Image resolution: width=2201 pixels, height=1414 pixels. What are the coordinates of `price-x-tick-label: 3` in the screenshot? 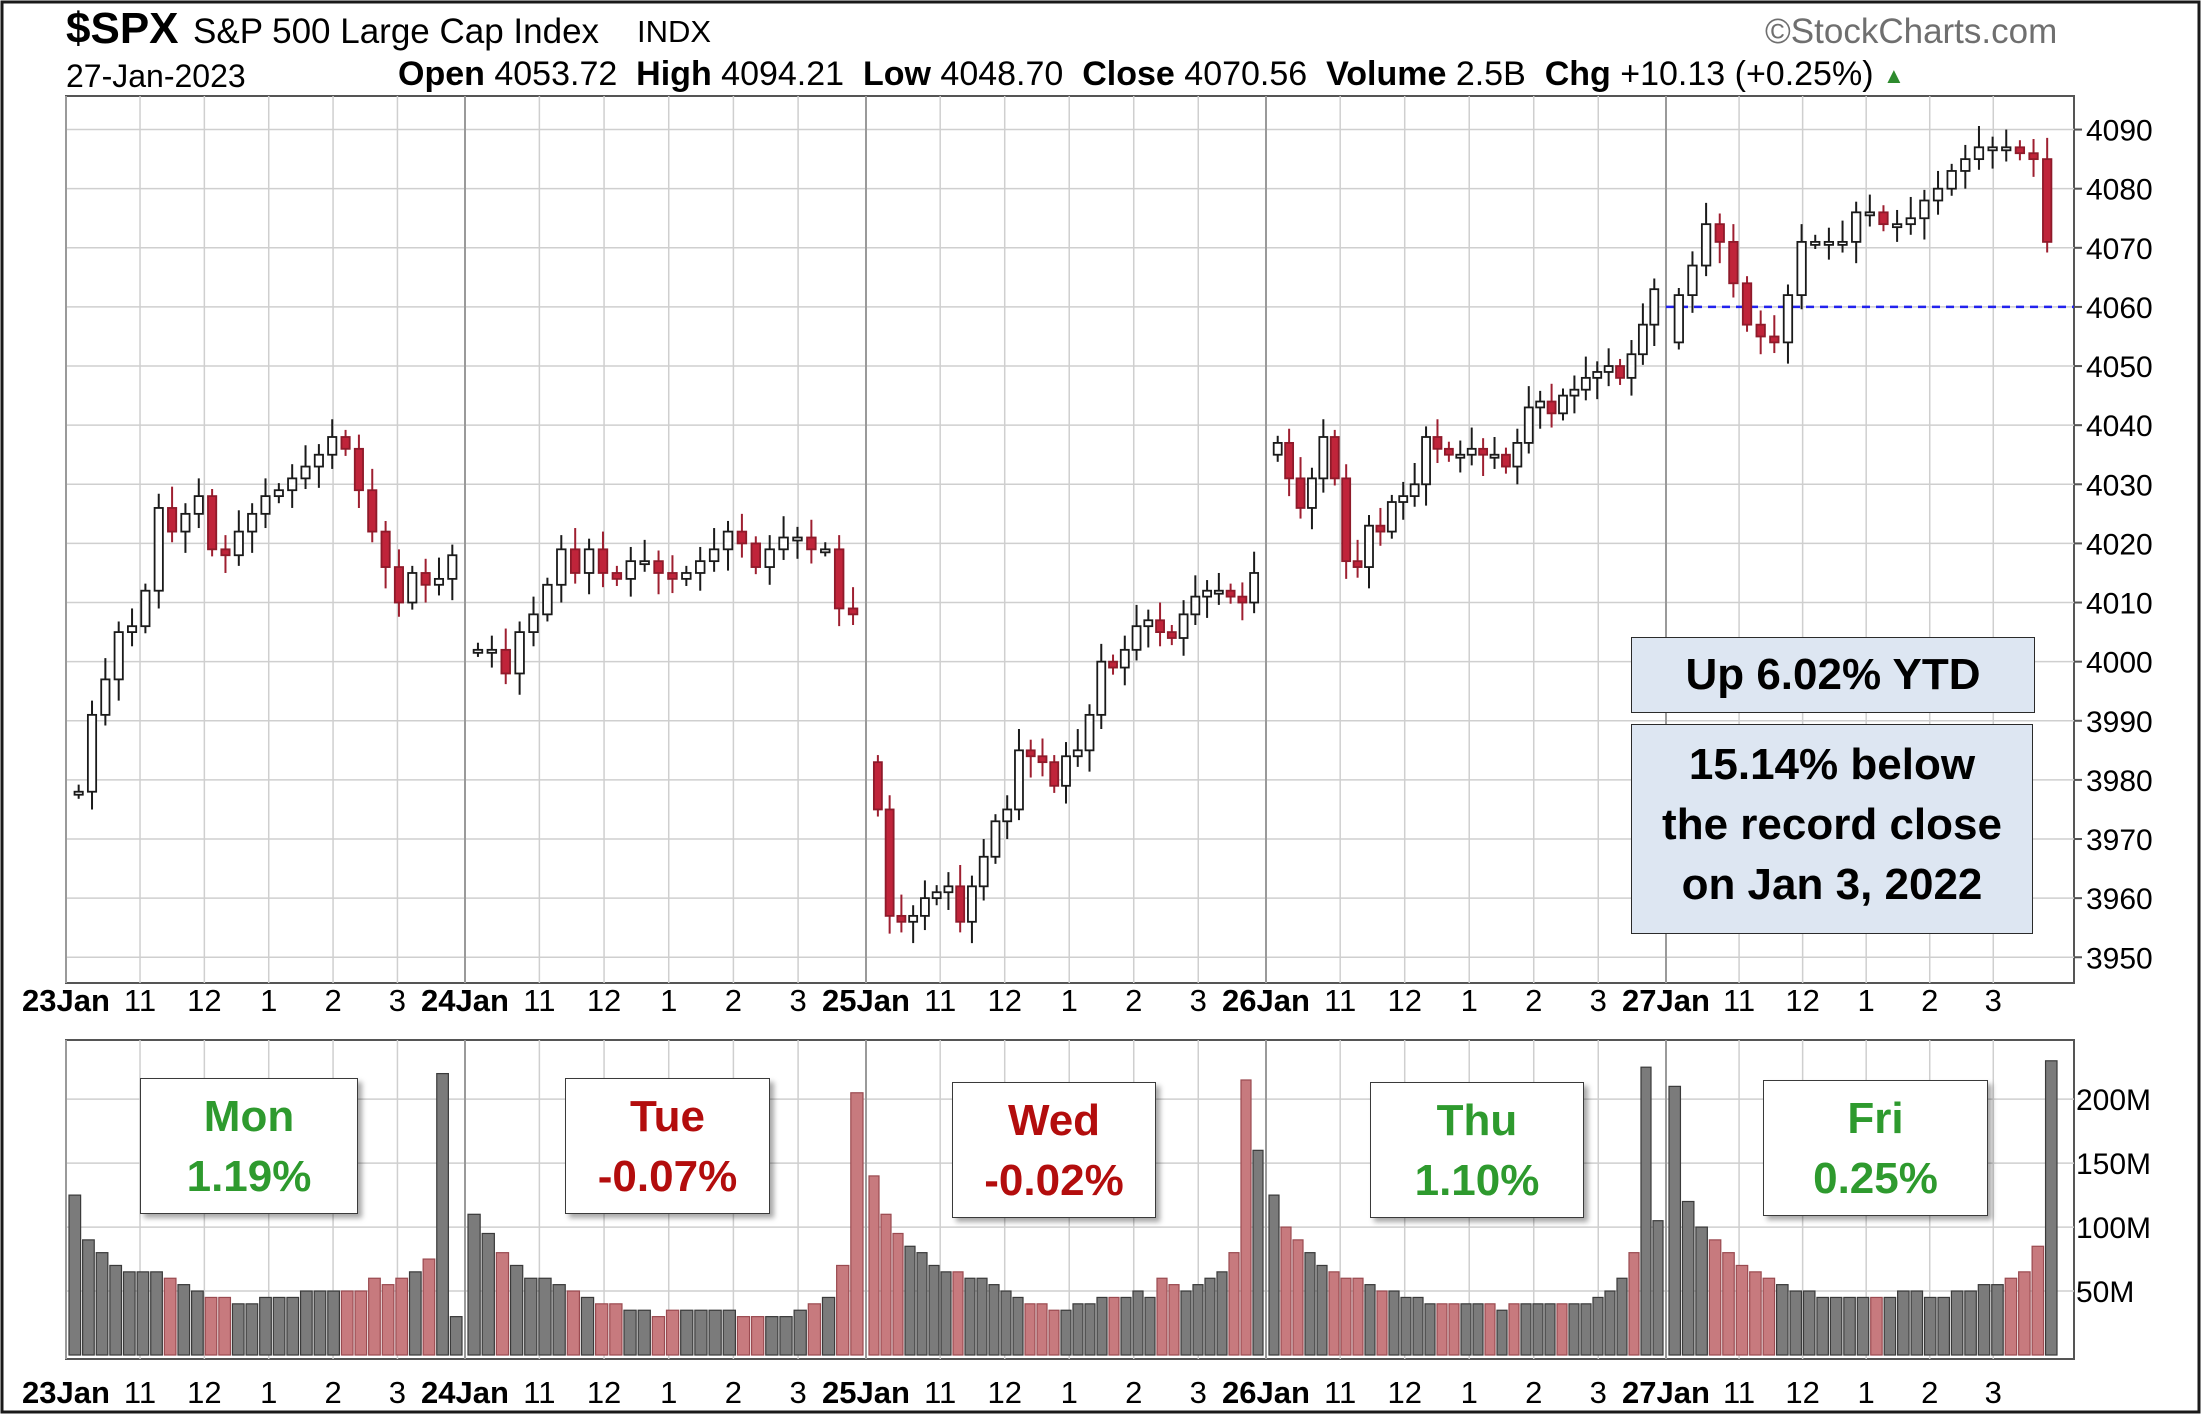 It's located at (397, 1000).